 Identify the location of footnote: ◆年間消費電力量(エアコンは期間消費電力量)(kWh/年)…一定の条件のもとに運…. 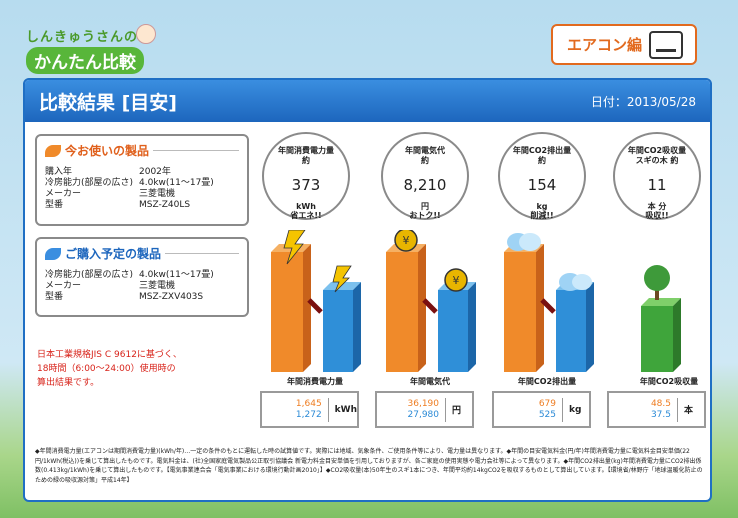
(369, 466).